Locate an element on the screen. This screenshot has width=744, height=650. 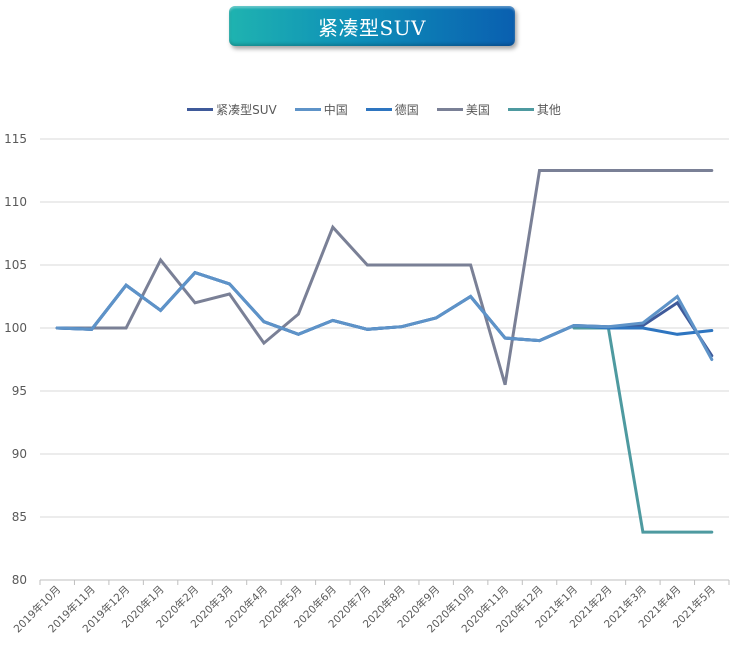
legend-item: 德国 is located at coordinates (392, 109).